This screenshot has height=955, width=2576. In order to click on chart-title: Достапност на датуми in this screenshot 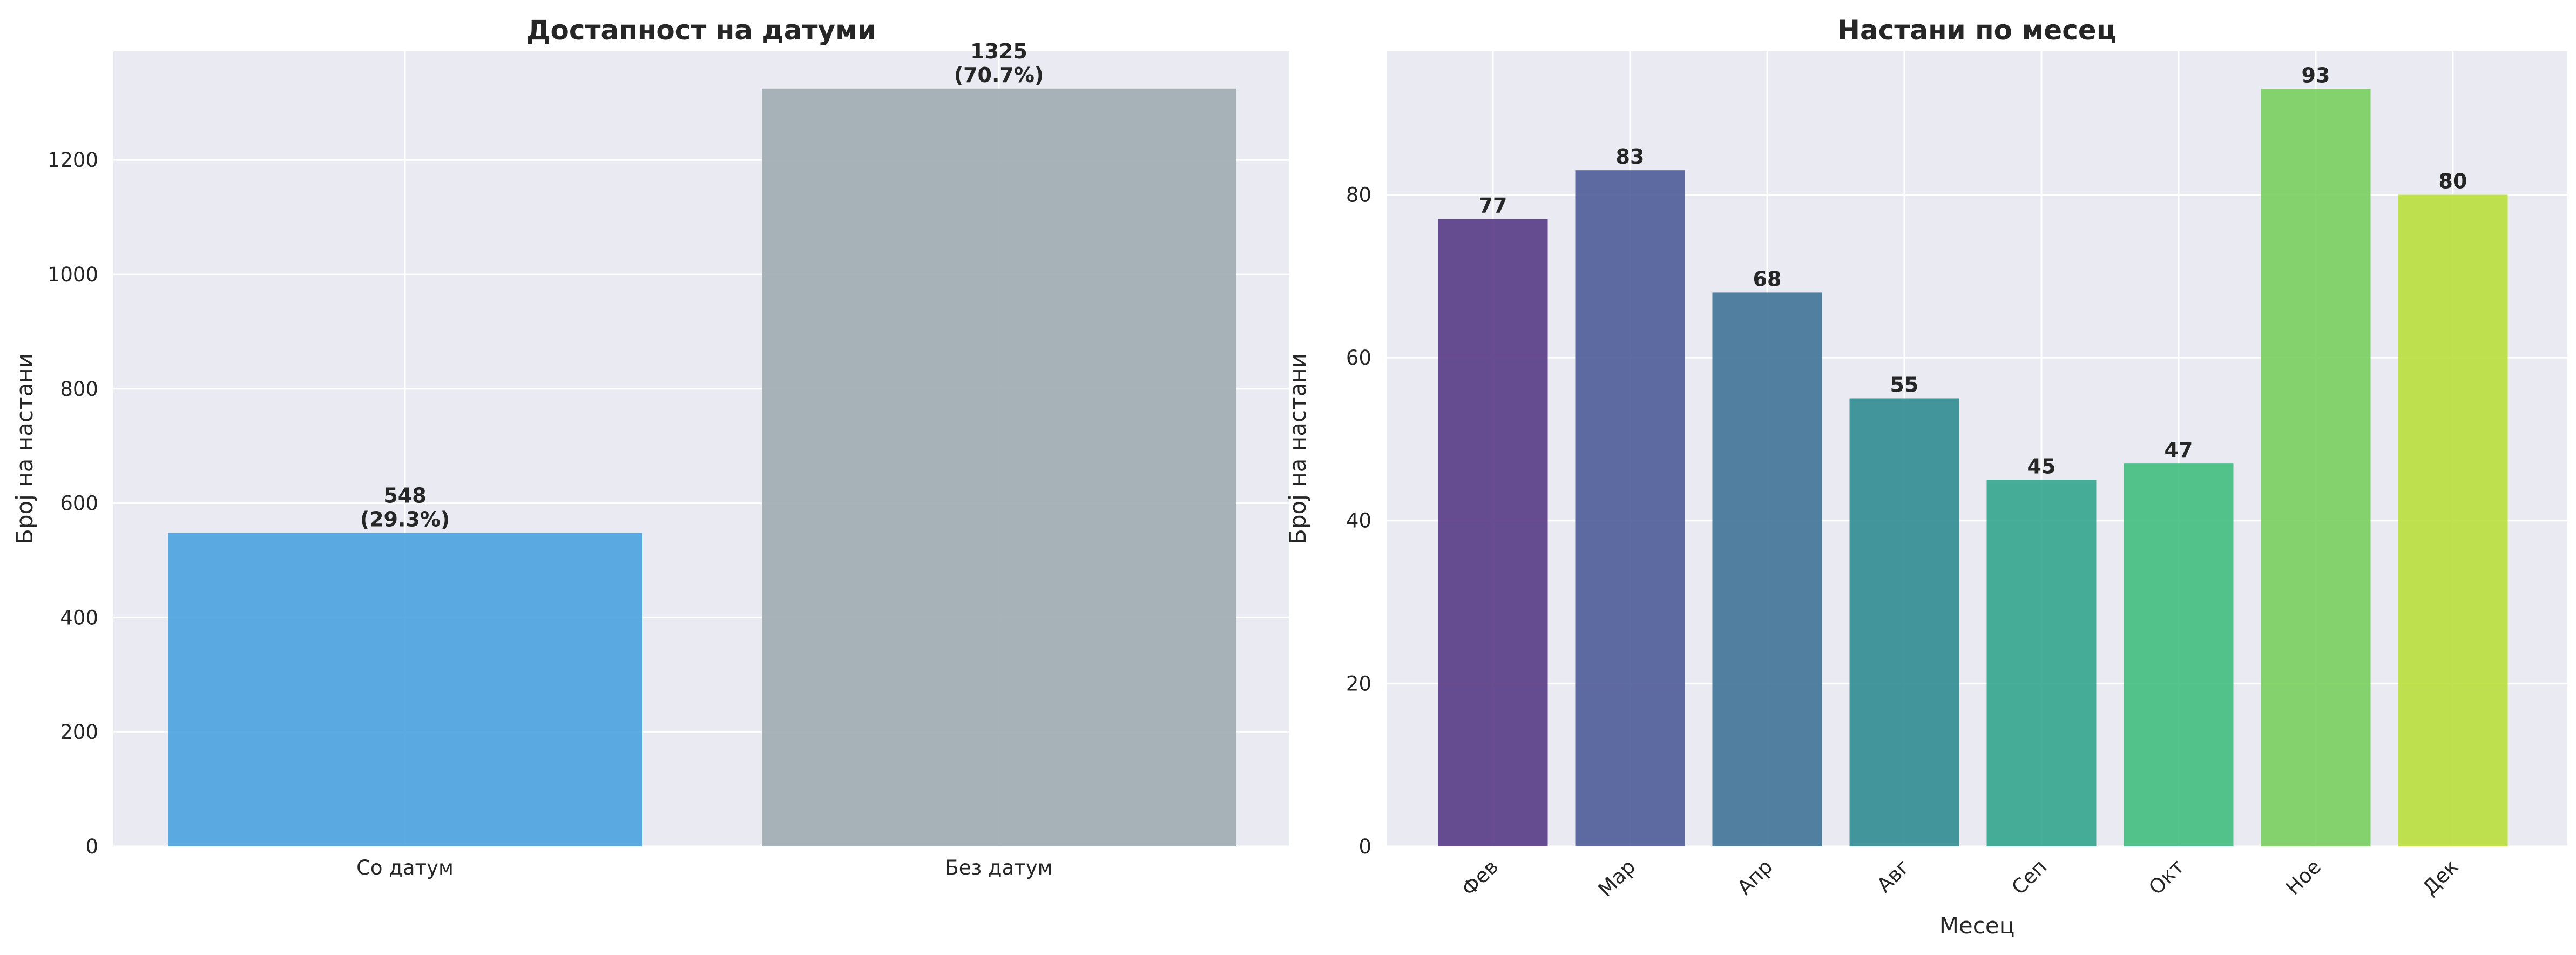, I will do `click(701, 30)`.